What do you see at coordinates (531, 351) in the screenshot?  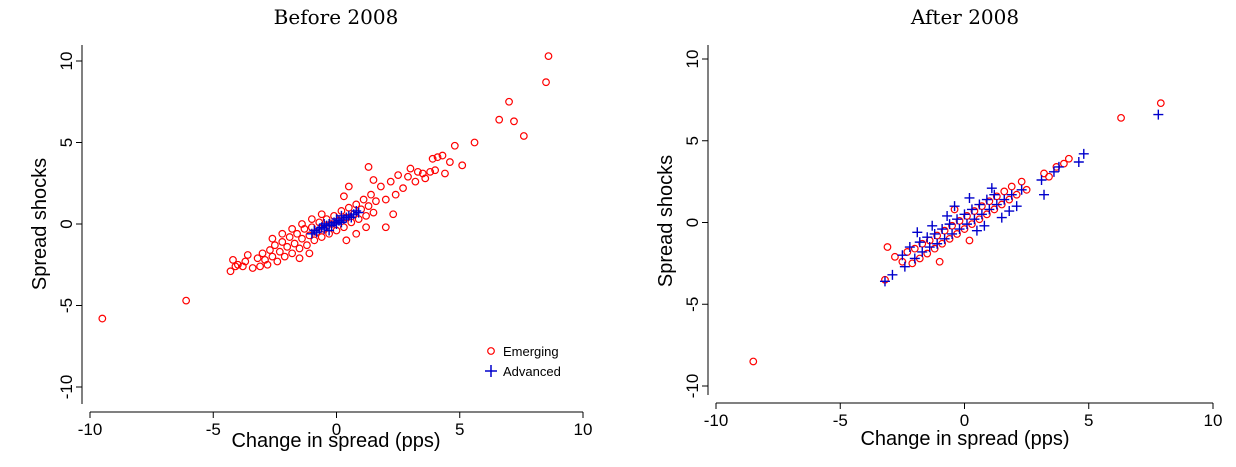 I see `legend-label-emerging: Emerging` at bounding box center [531, 351].